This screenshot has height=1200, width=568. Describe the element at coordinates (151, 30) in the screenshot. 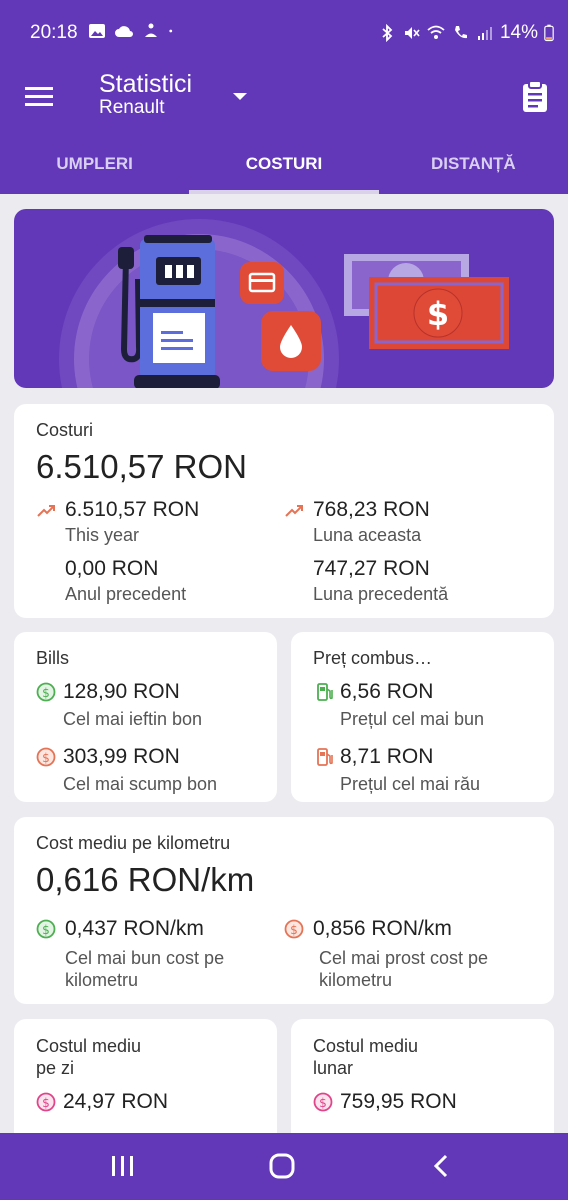

I see `meditation-icon` at that location.